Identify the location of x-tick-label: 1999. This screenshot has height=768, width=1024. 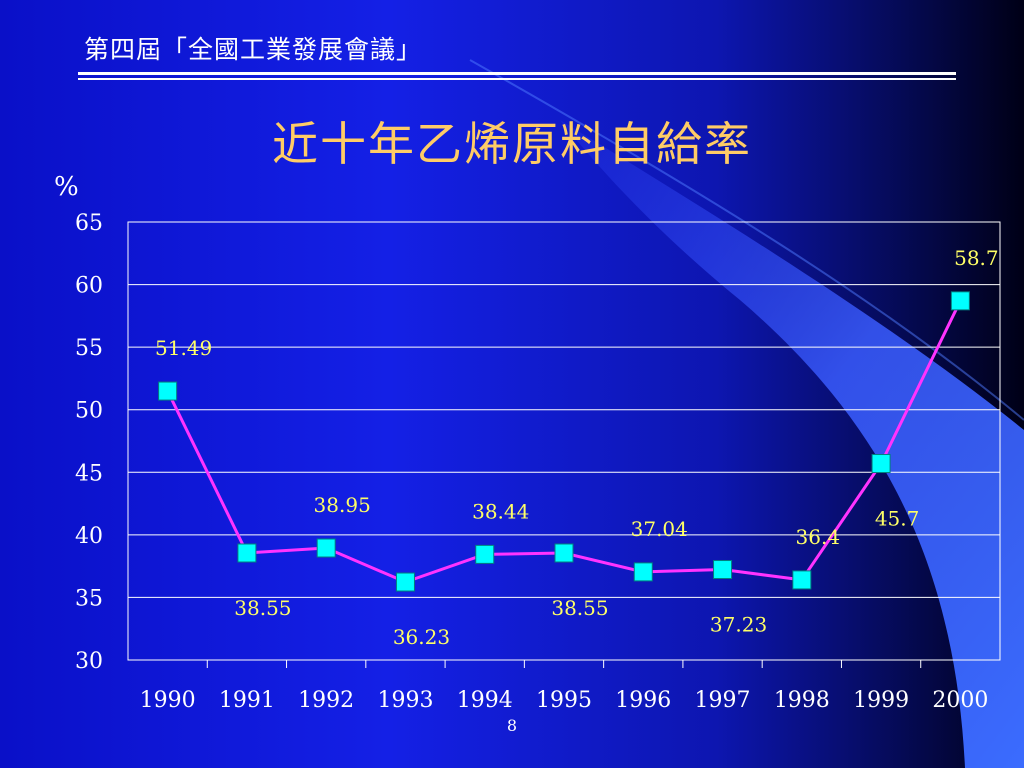
(881, 700).